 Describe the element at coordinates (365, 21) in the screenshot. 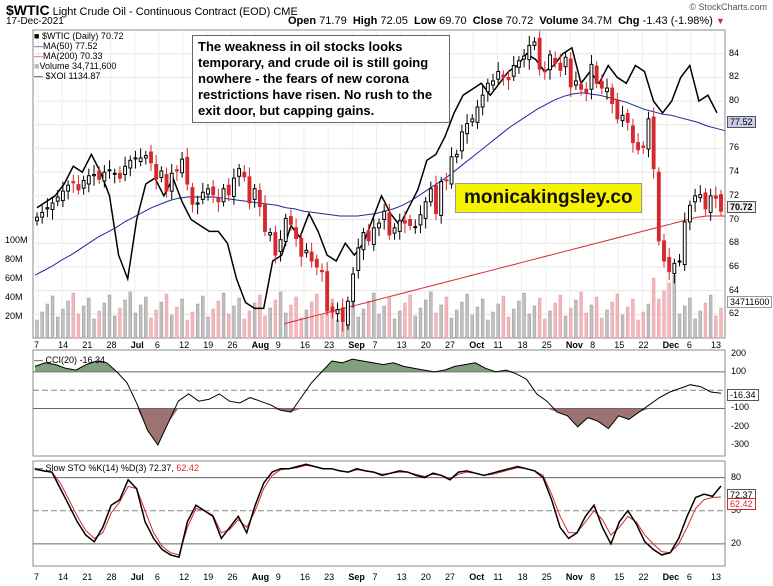

I see `high-label: High` at that location.